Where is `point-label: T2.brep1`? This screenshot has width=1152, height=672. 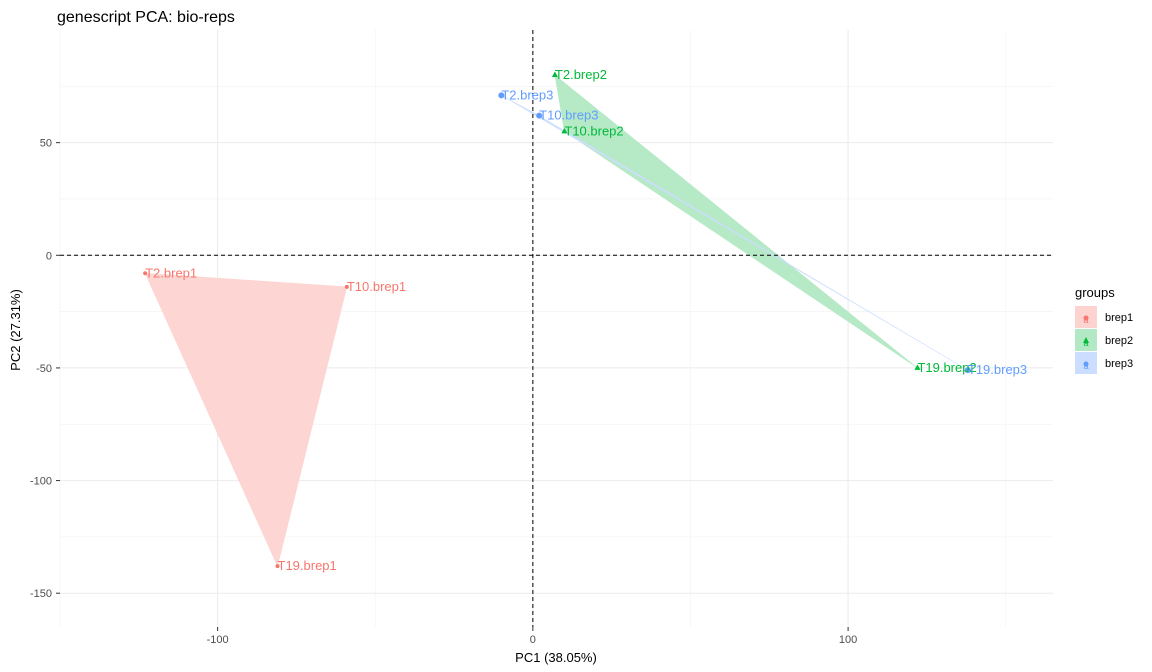 point-label: T2.brep1 is located at coordinates (171, 272).